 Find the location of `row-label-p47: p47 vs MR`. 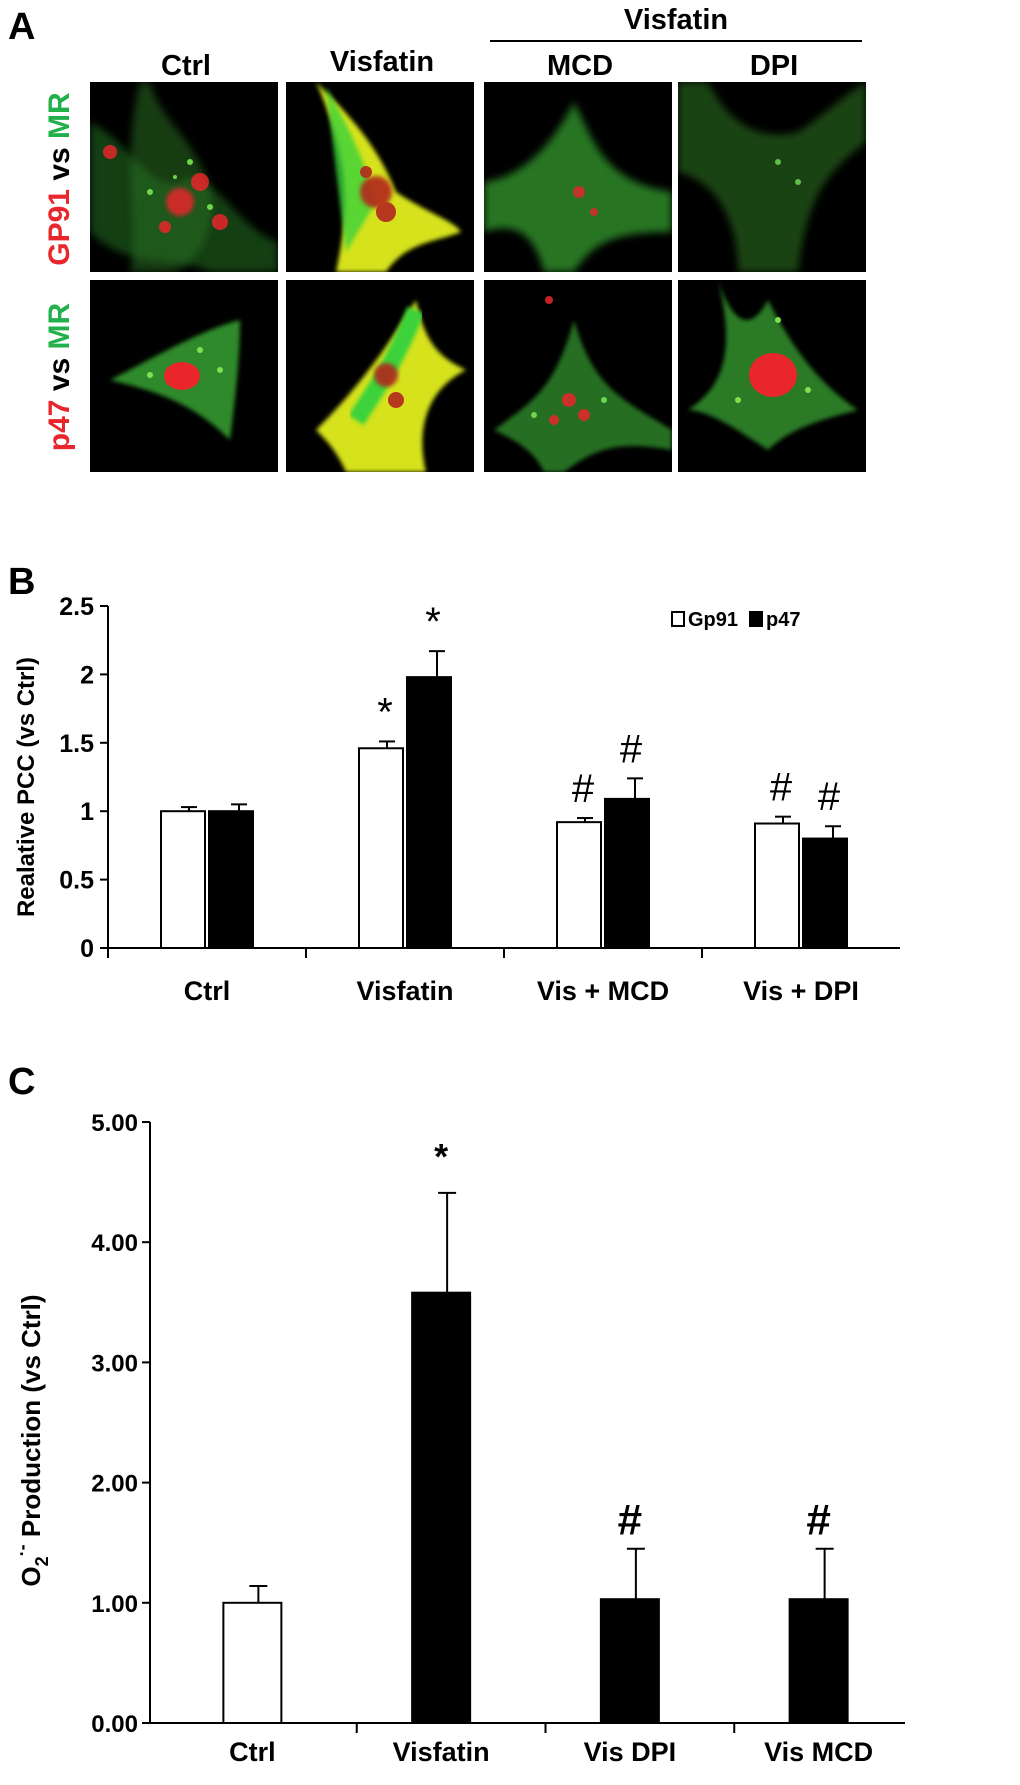

row-label-p47: p47 vs MR is located at coordinates (60, 377).